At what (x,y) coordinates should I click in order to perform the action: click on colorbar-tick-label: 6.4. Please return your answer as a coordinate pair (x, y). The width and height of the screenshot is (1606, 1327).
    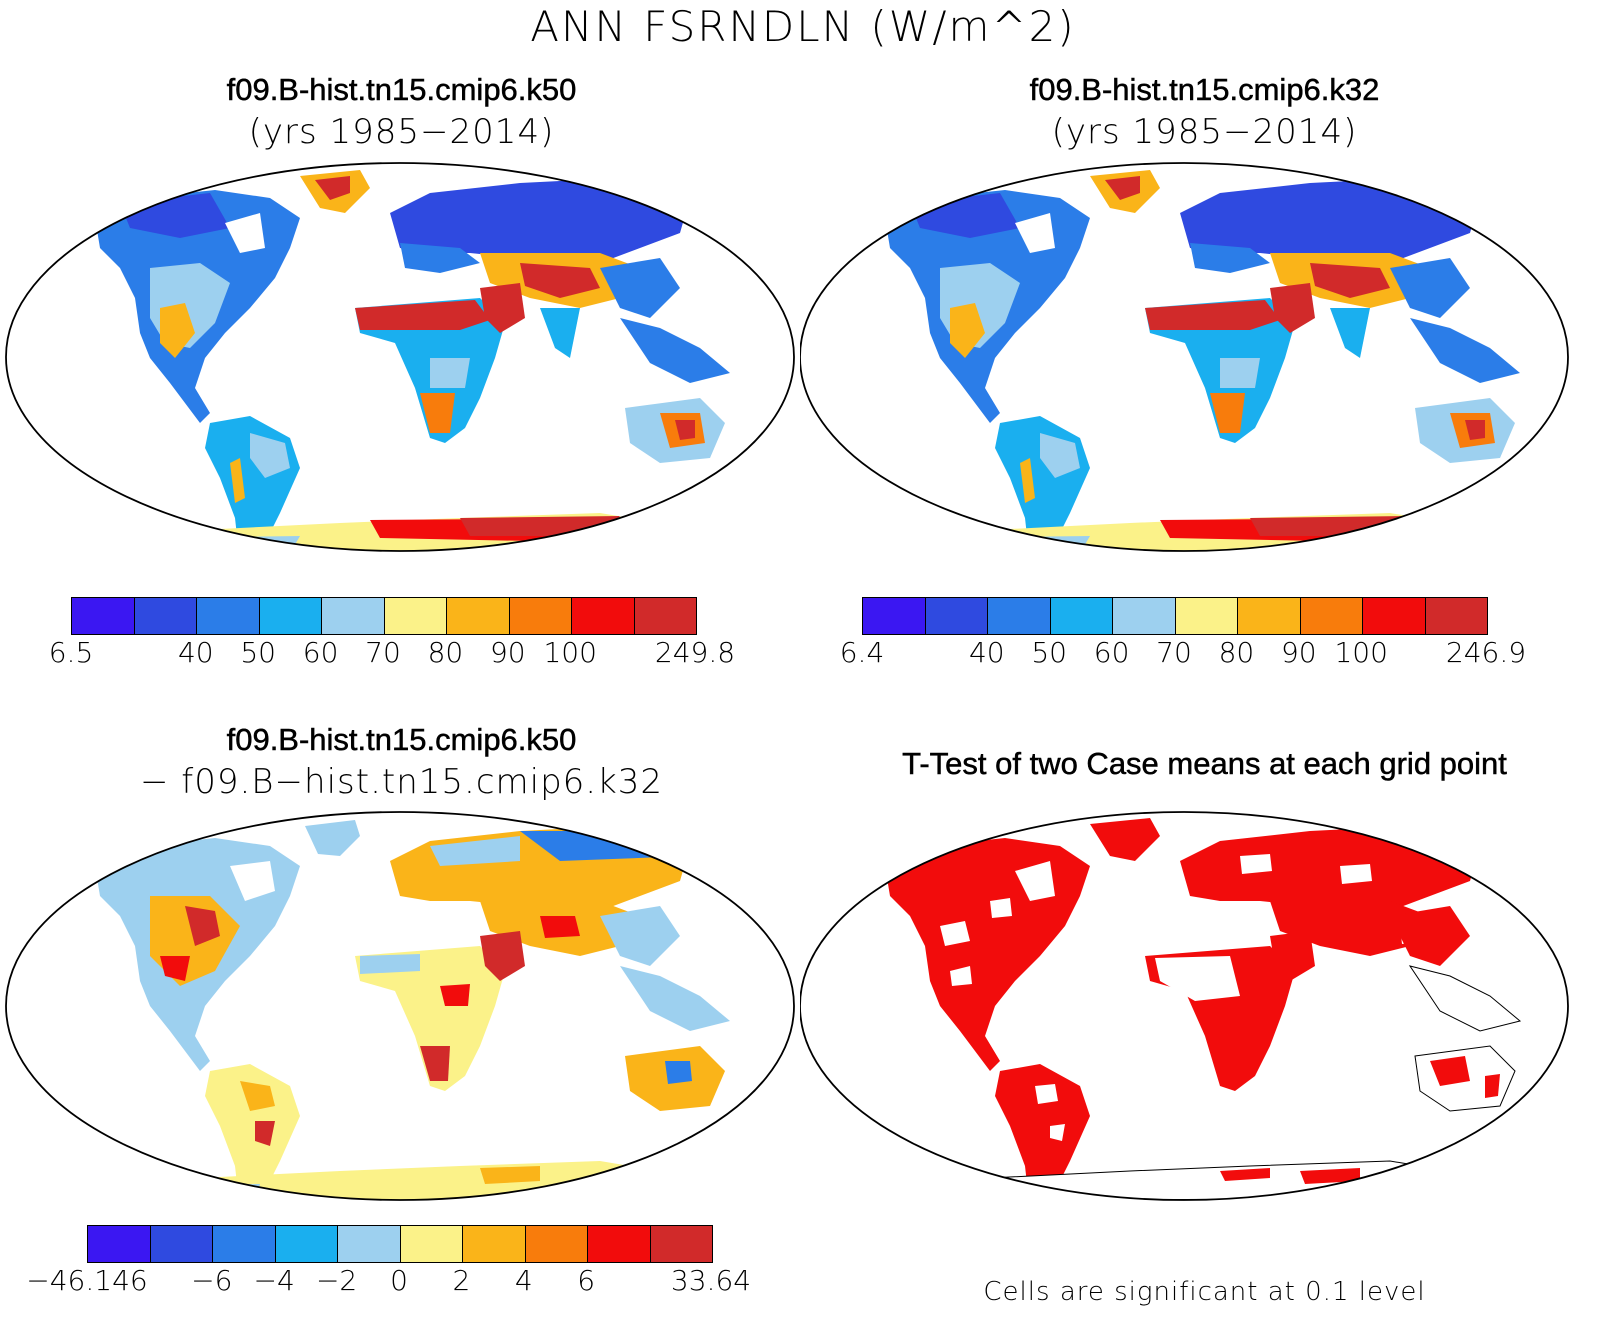
    Looking at the image, I should click on (862, 652).